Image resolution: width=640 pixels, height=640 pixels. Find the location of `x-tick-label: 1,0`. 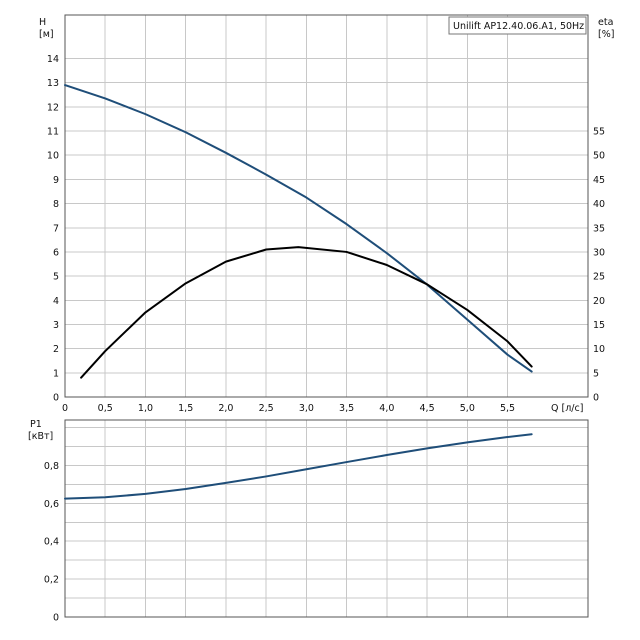

x-tick-label: 1,0 is located at coordinates (145, 408).